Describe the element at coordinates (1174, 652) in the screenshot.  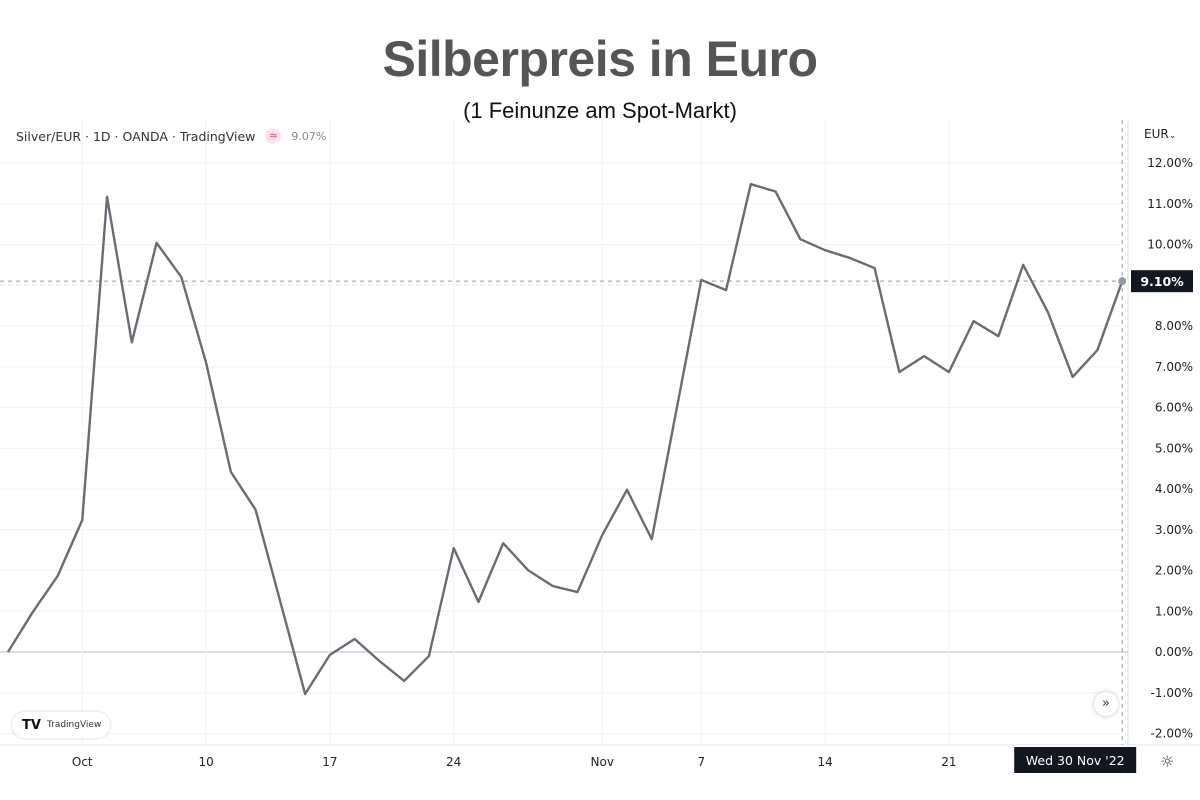
I see `y-tick-label: 0.00%` at that location.